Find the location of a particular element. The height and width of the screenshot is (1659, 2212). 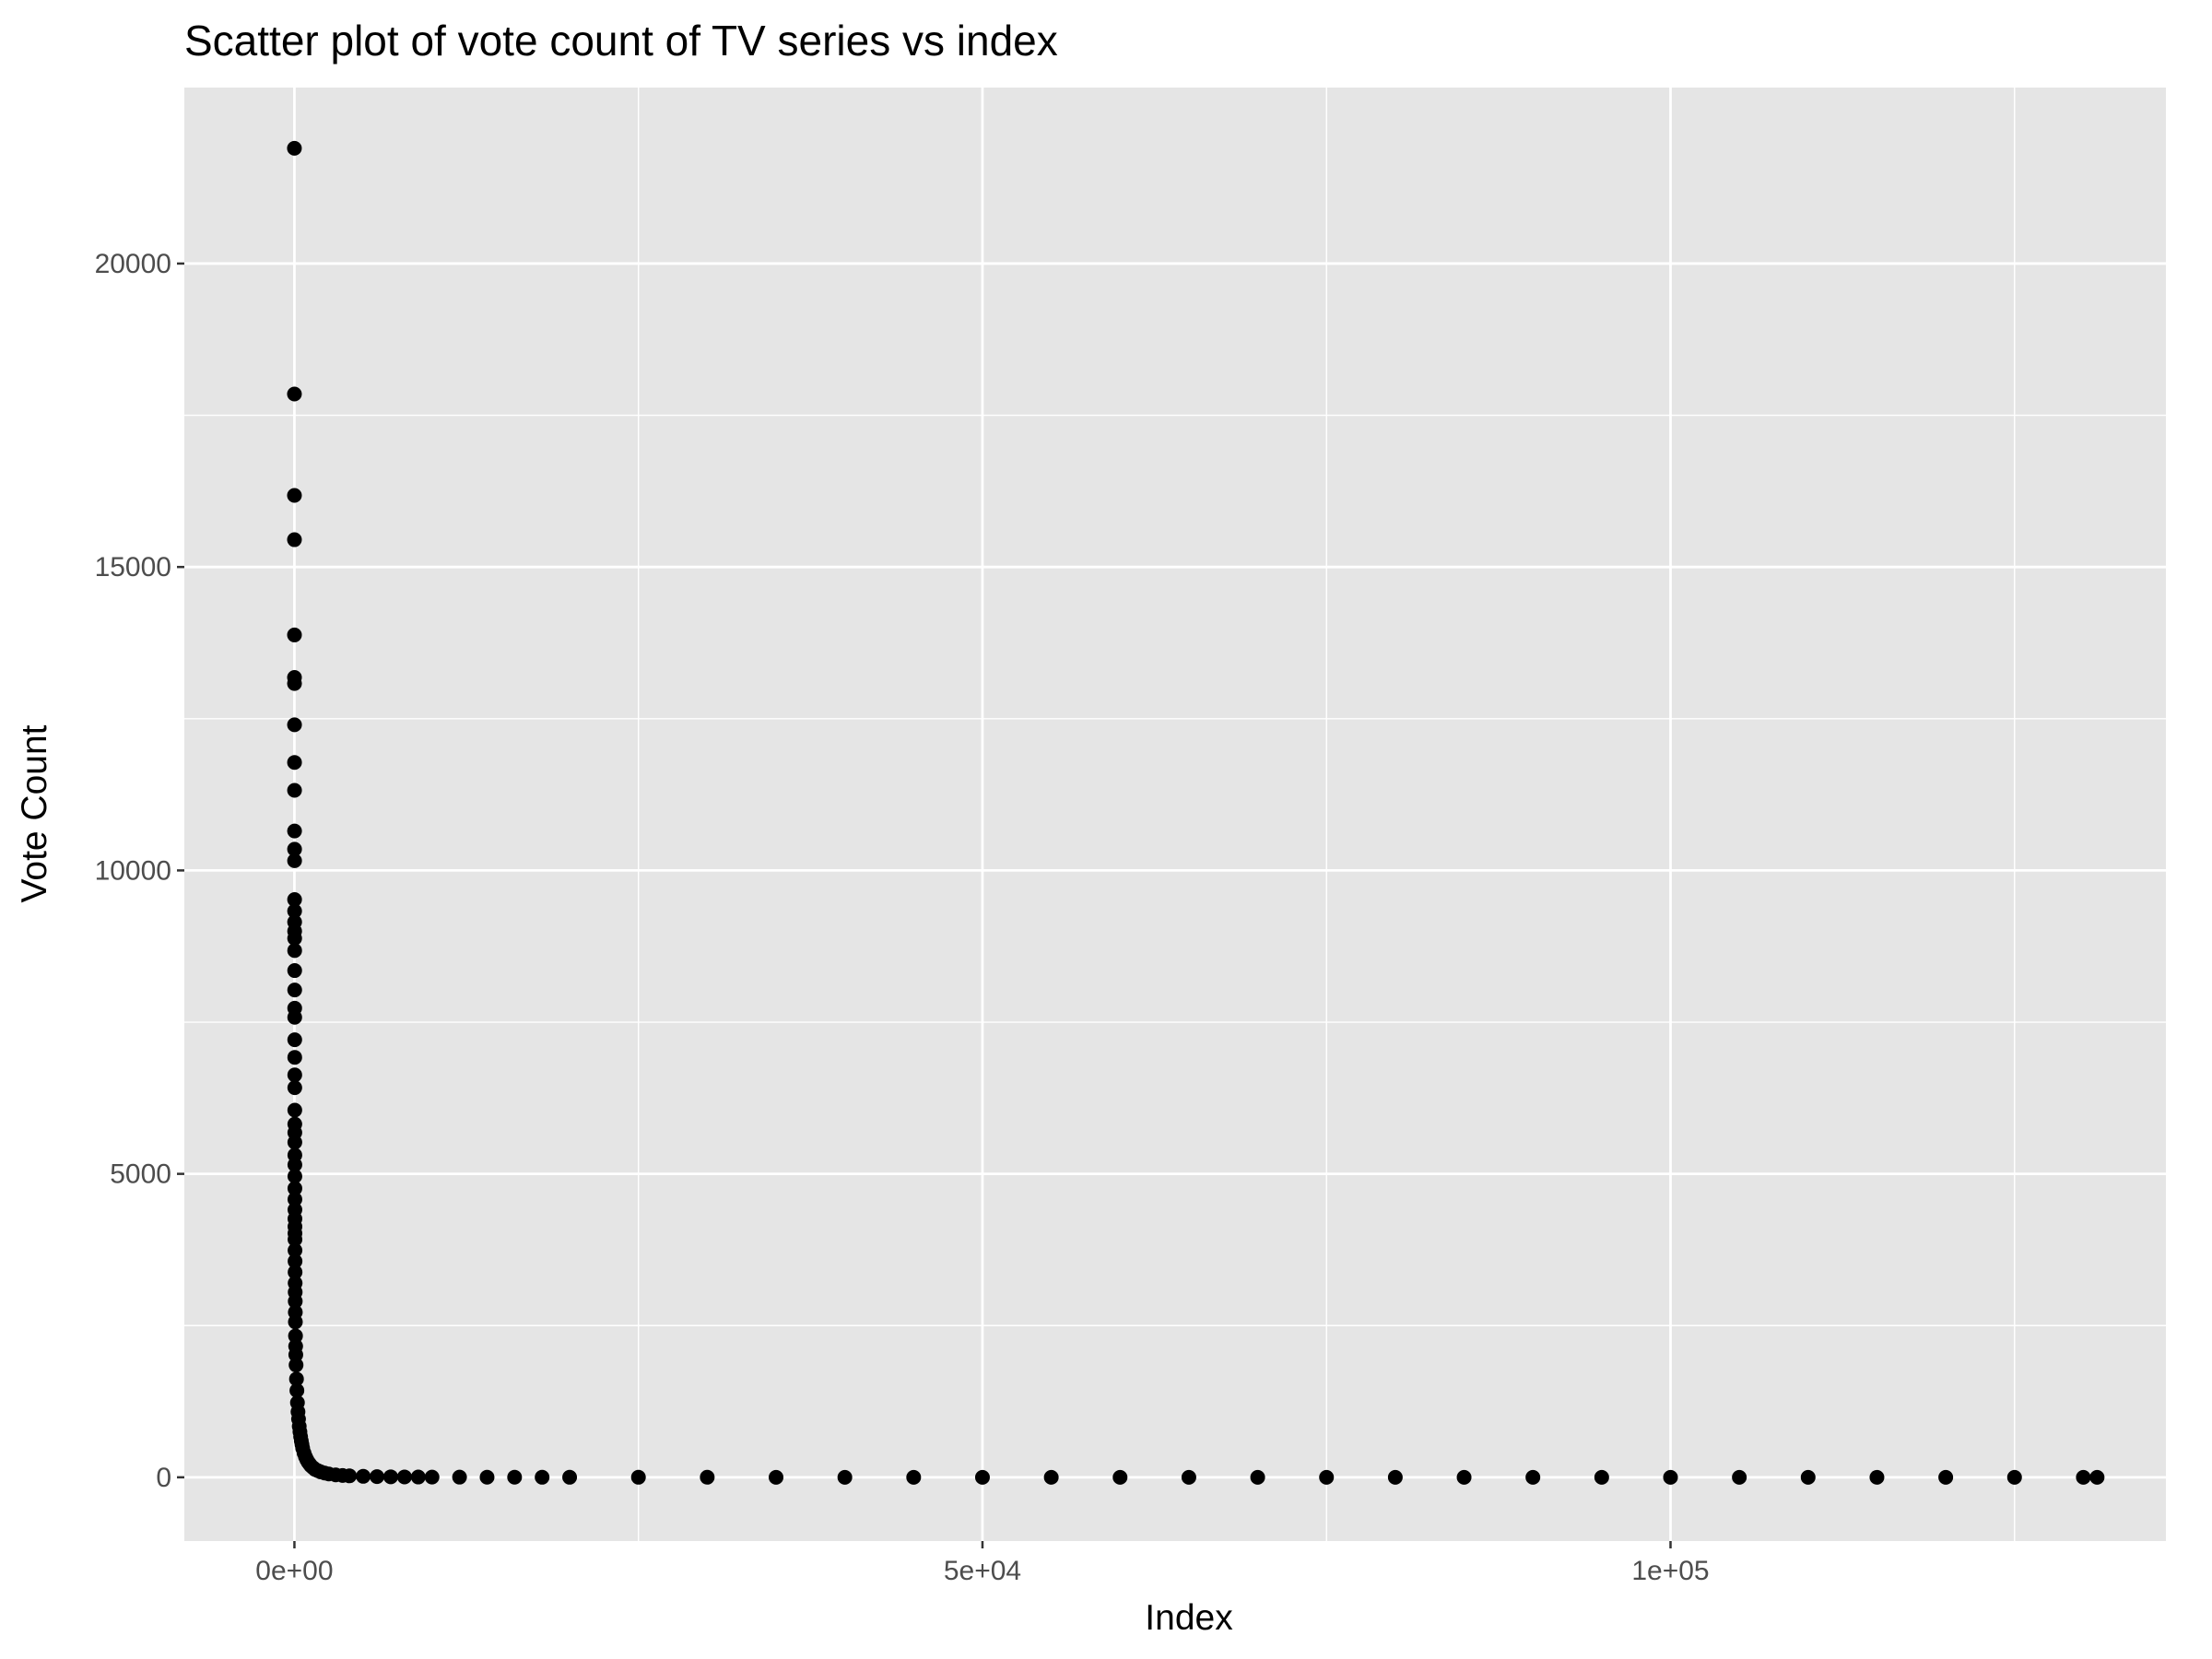

y-tick-label: 15000 is located at coordinates (133, 567).